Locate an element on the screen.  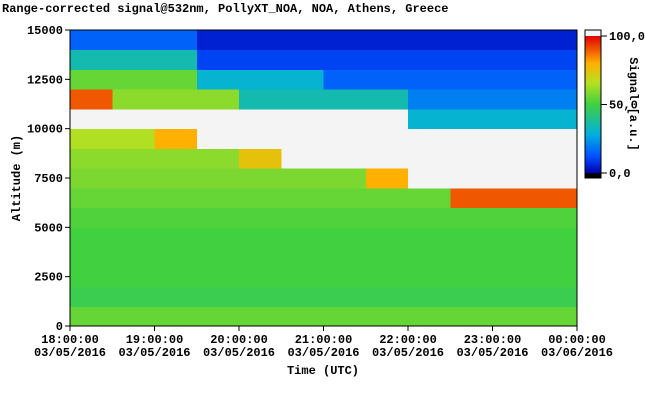
y-tick-label: 12500 is located at coordinates (45, 80).